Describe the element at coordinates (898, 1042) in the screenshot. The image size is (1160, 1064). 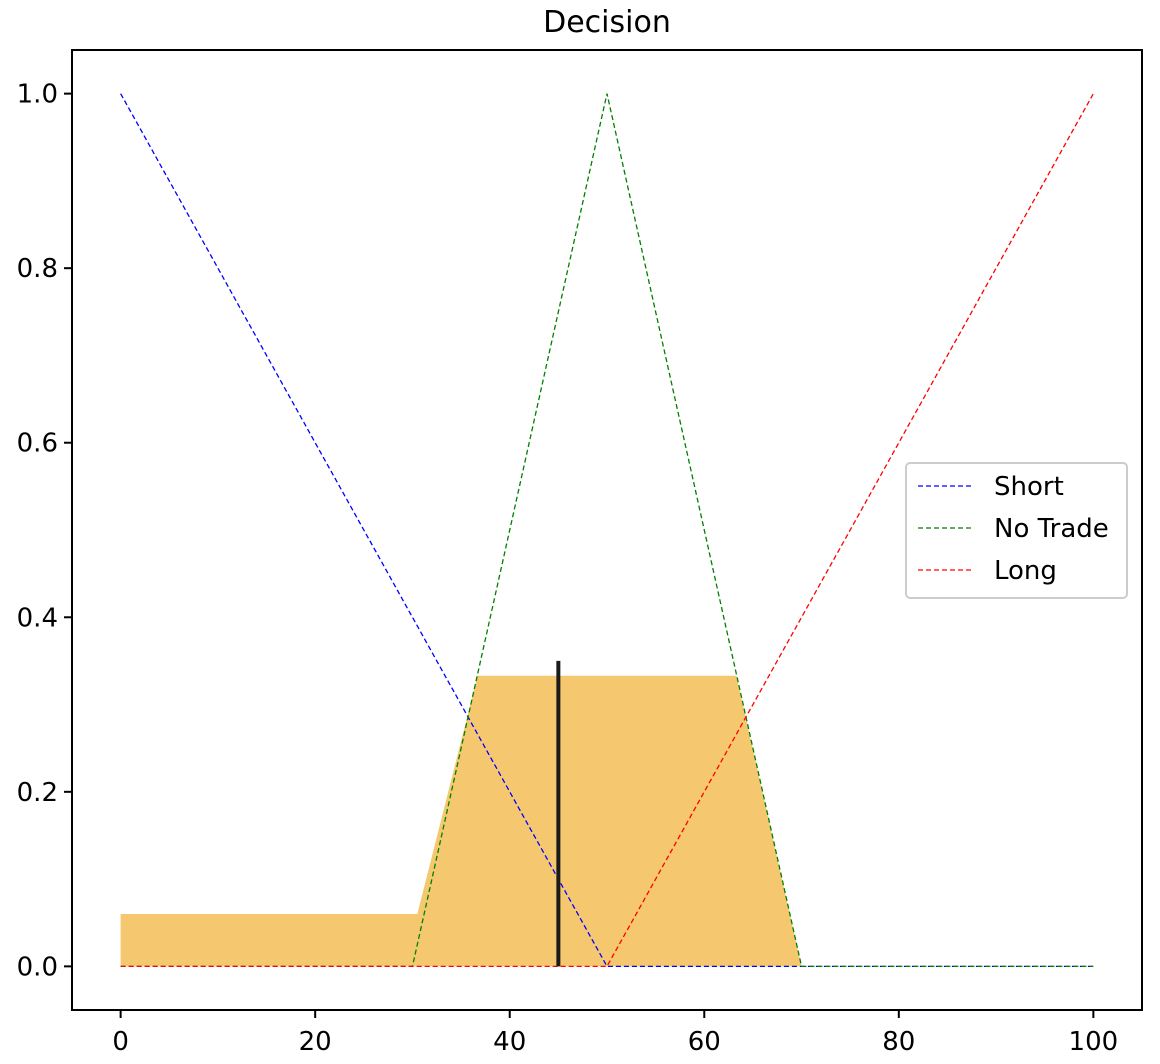
I see `x-tick-label-4: 80` at that location.